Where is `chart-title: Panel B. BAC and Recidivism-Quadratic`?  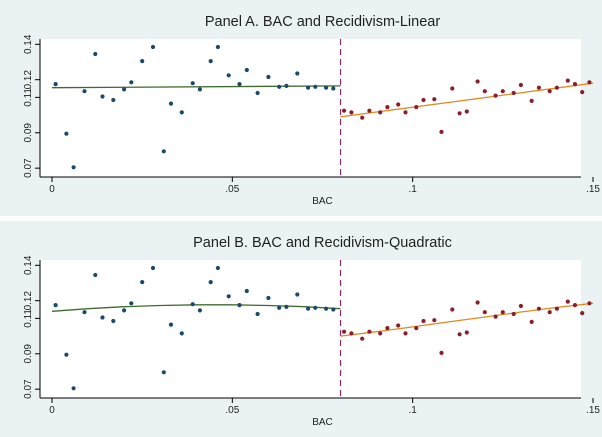
chart-title: Panel B. BAC and Recidivism-Quadratic is located at coordinates (322, 243).